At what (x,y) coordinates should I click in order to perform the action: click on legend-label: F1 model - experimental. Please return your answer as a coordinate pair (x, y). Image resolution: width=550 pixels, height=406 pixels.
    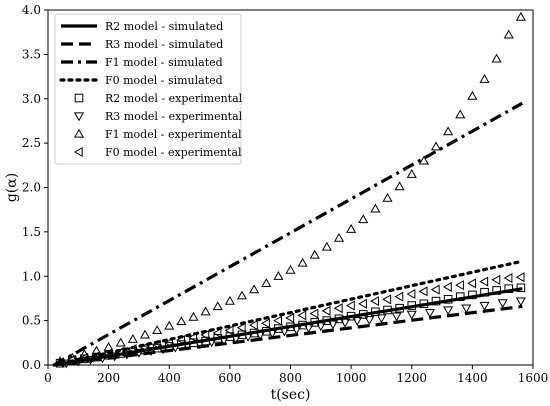
    Looking at the image, I should click on (173, 134).